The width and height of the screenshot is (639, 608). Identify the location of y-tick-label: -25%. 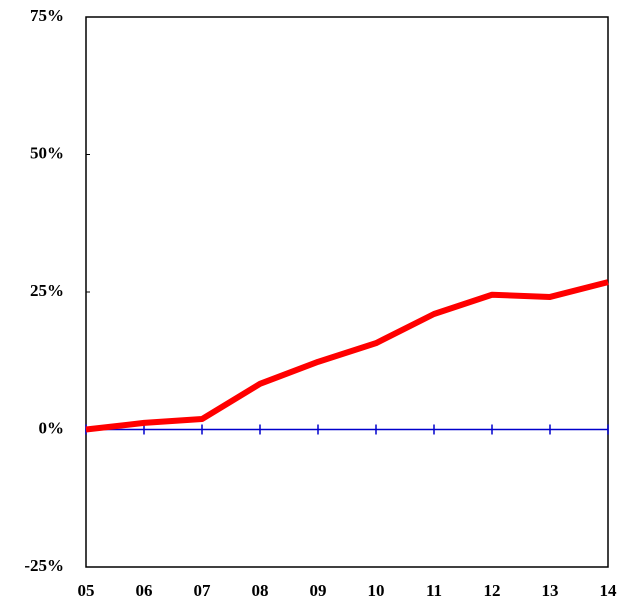
(44, 565).